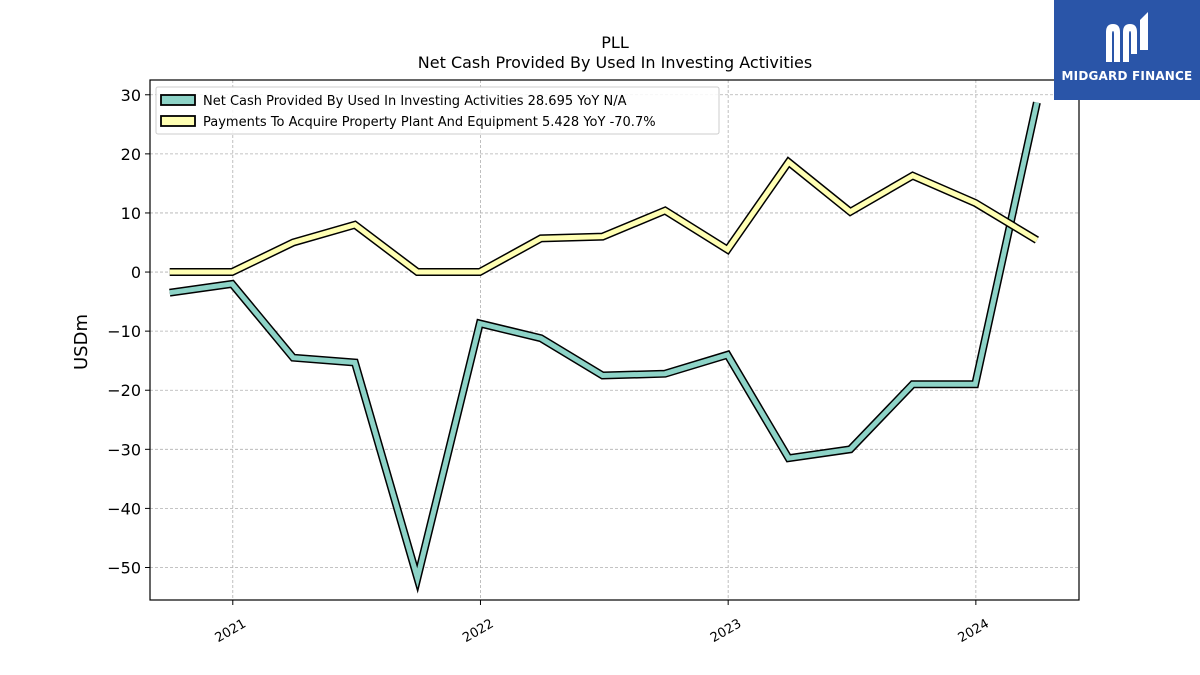 This screenshot has width=1200, height=675. I want to click on y-tick-label: 0, so click(136, 272).